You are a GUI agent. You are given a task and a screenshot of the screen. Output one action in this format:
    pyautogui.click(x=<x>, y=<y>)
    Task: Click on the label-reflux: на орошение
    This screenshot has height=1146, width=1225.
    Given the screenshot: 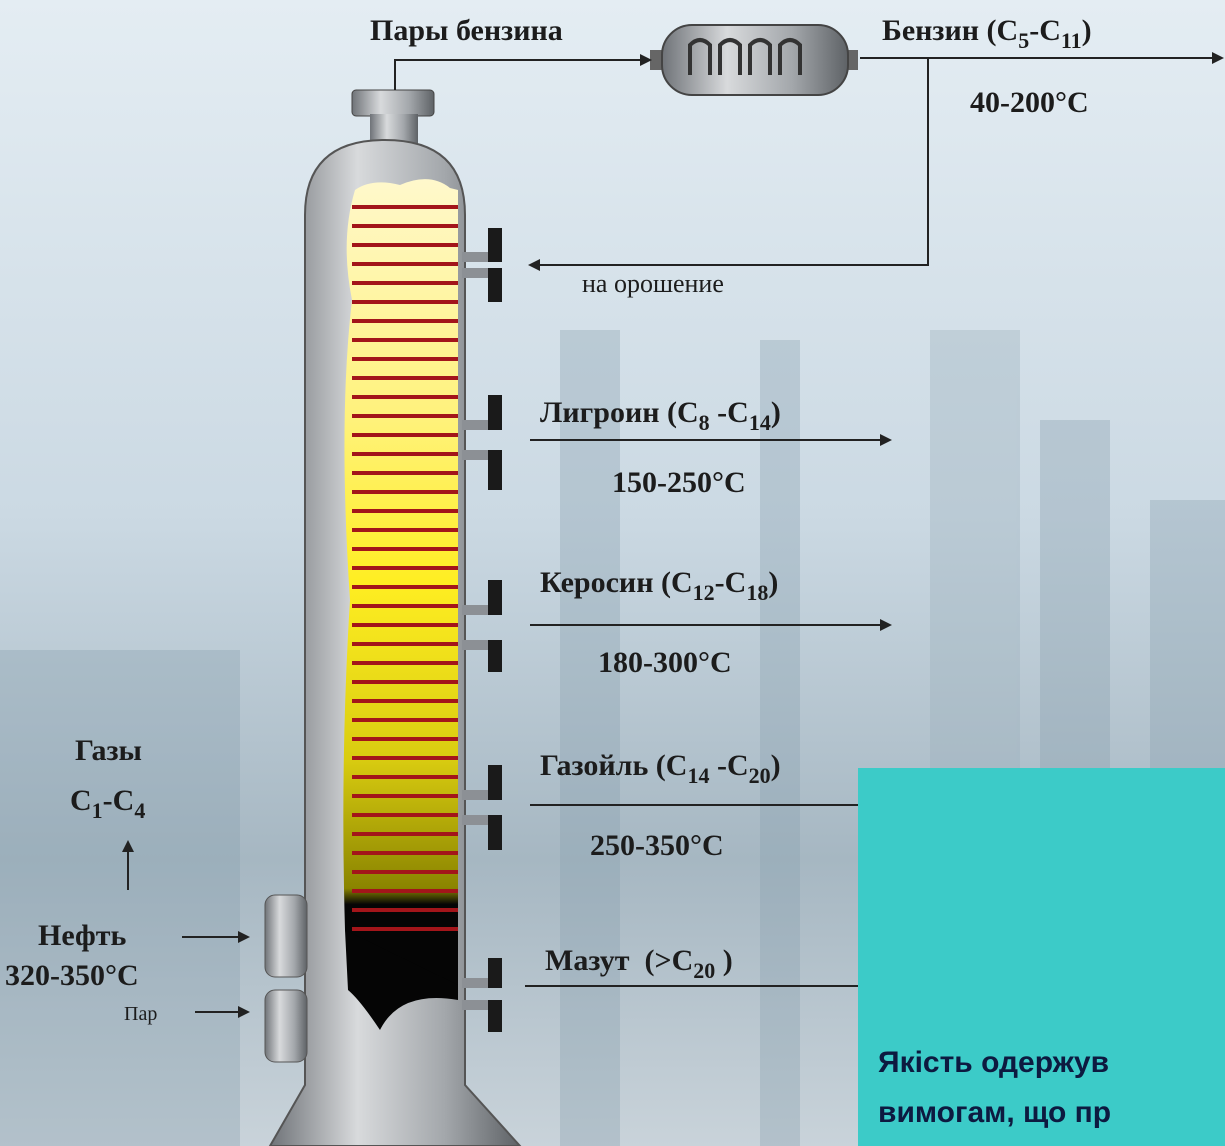 What is the action you would take?
    pyautogui.click(x=653, y=283)
    